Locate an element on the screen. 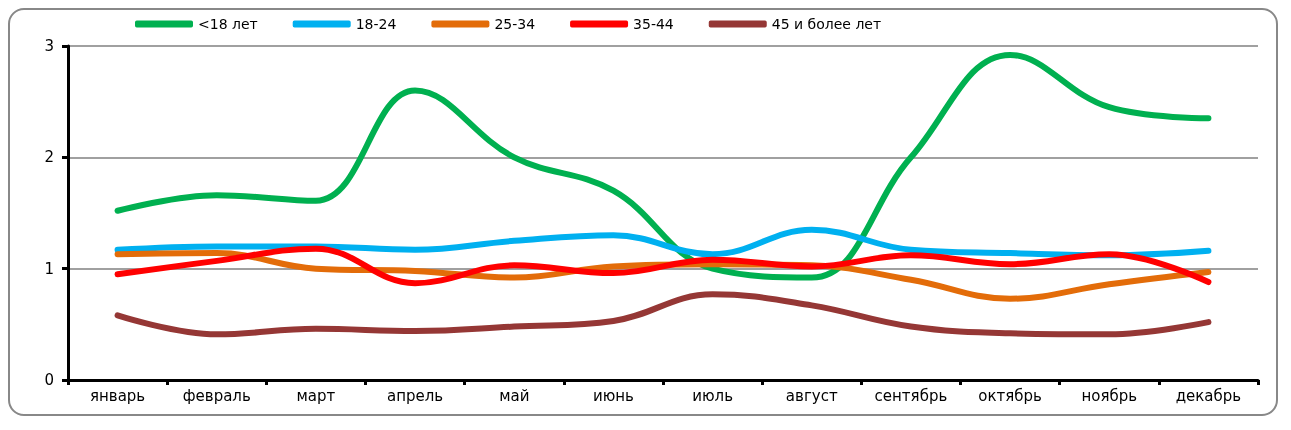  x-tick-label: февраль is located at coordinates (216, 395).